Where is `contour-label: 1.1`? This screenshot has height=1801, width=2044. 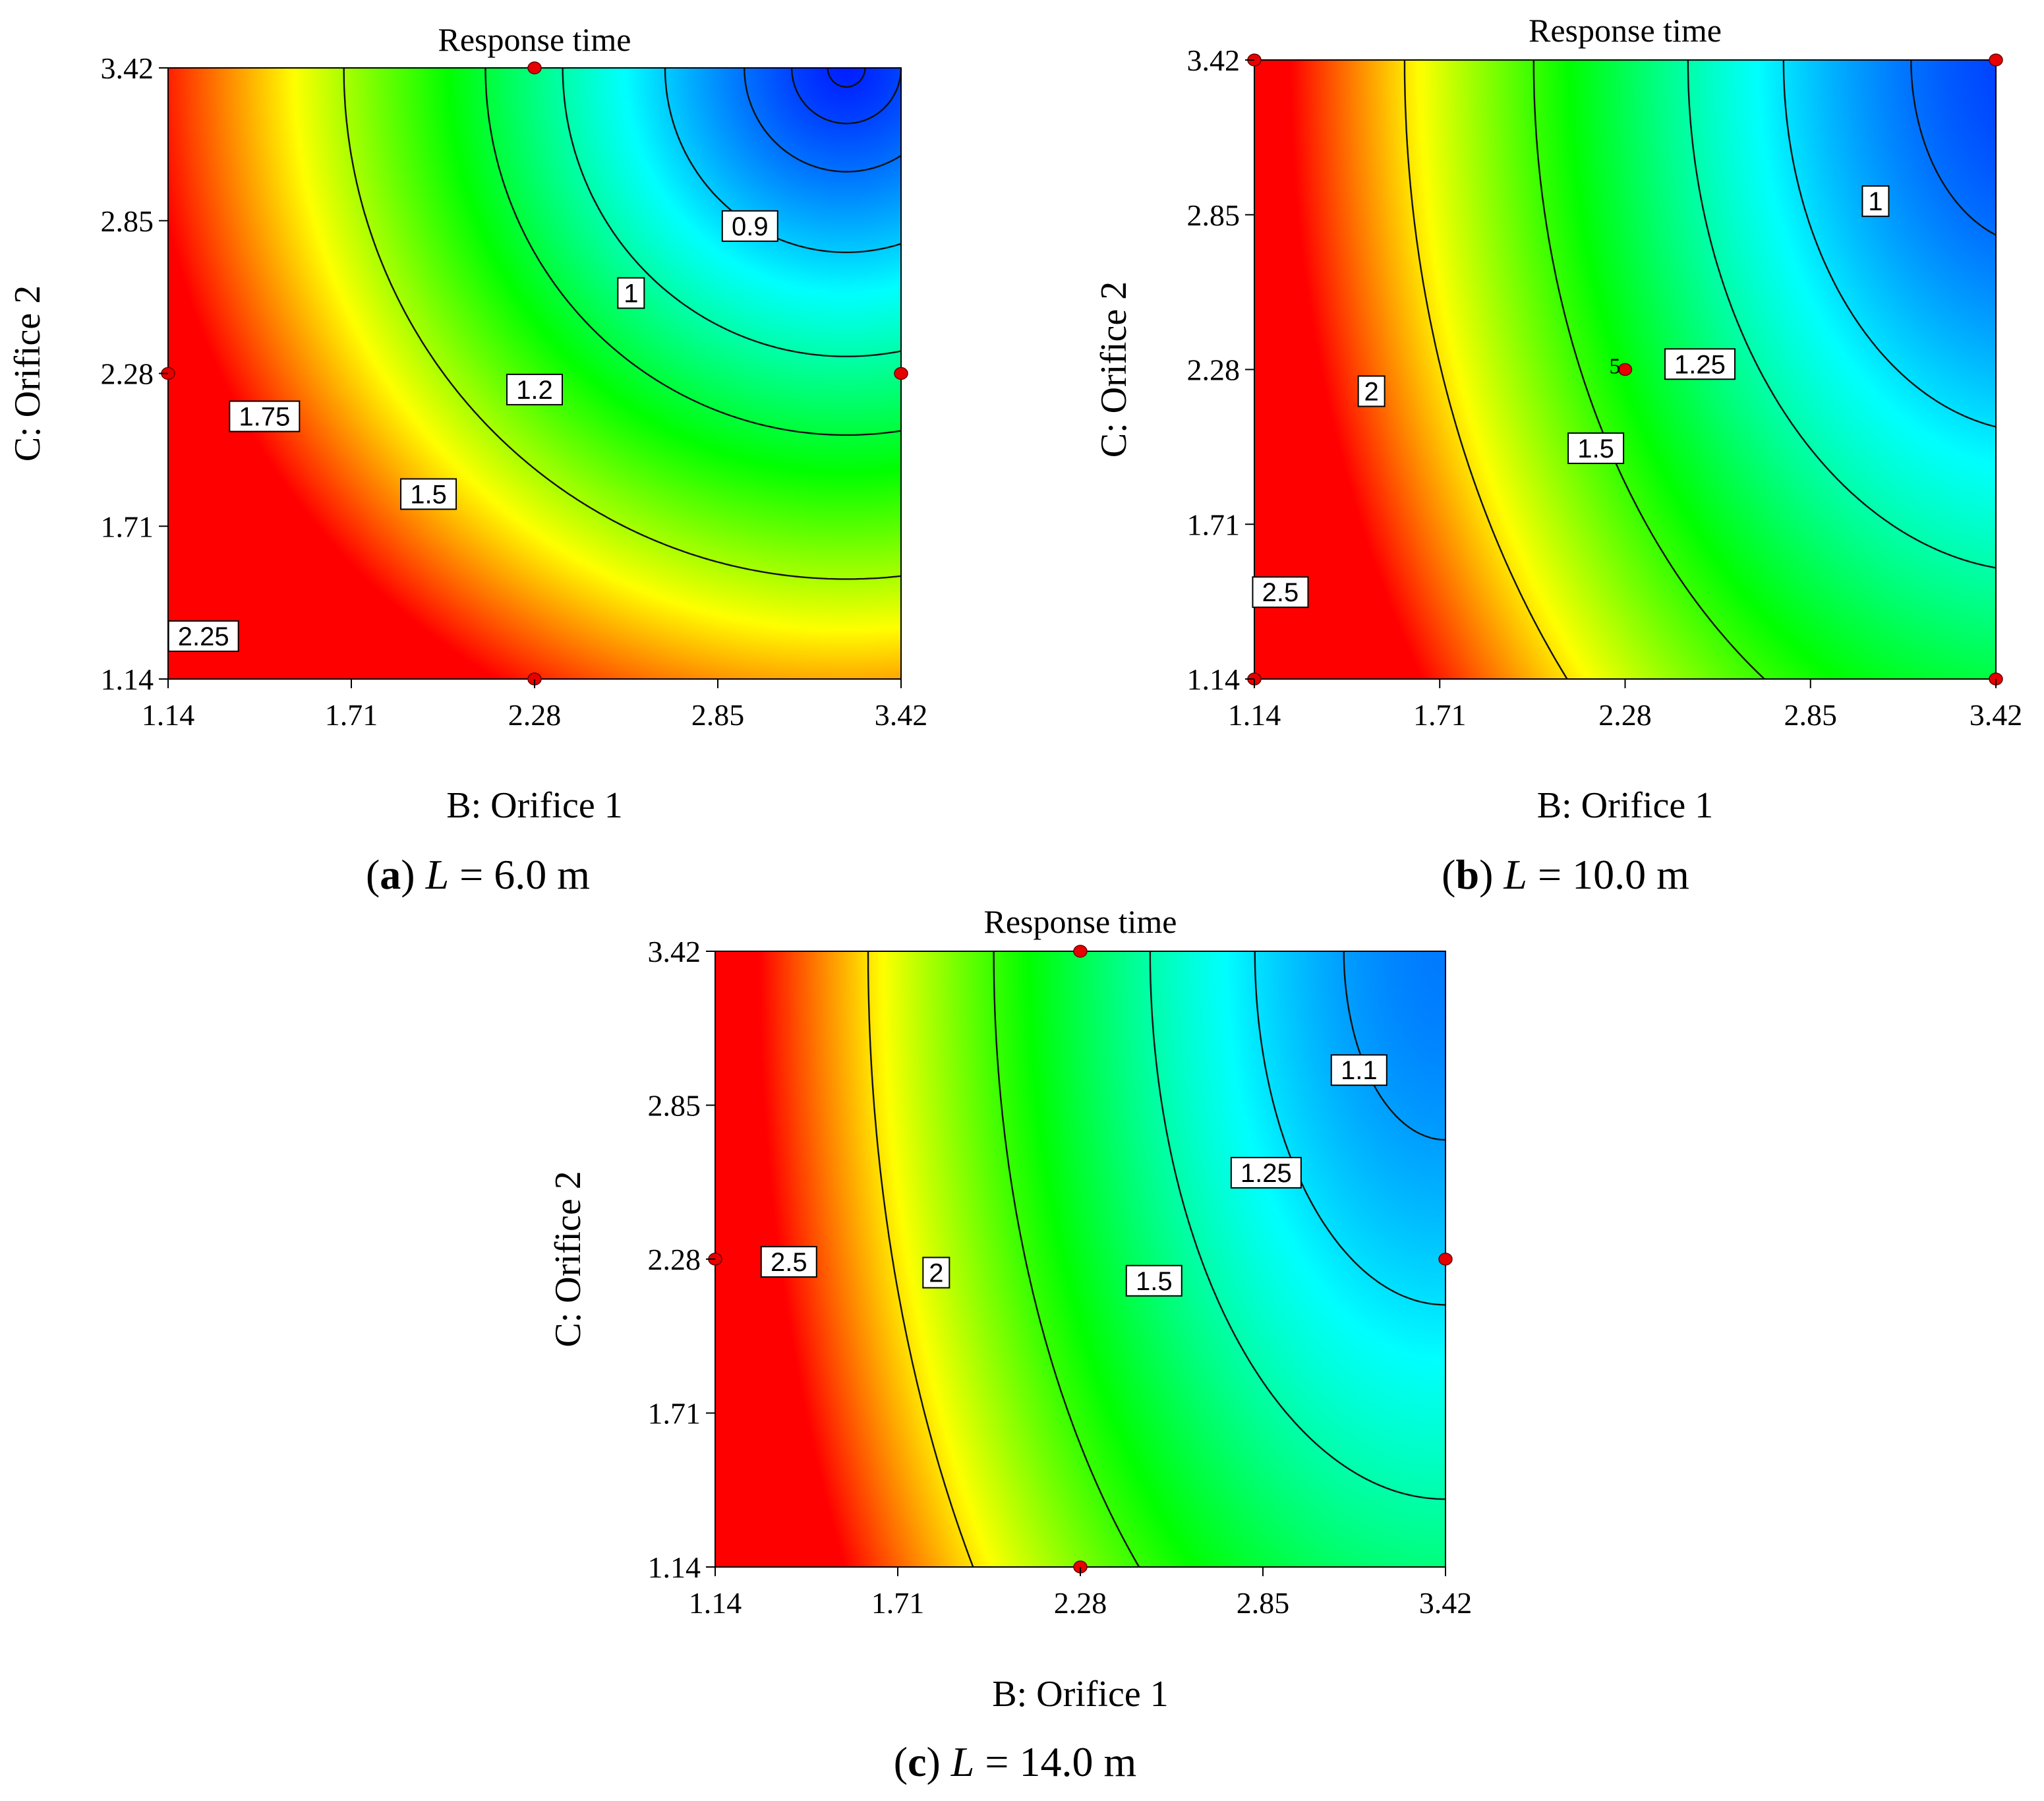
contour-label: 1.1 is located at coordinates (1358, 1070).